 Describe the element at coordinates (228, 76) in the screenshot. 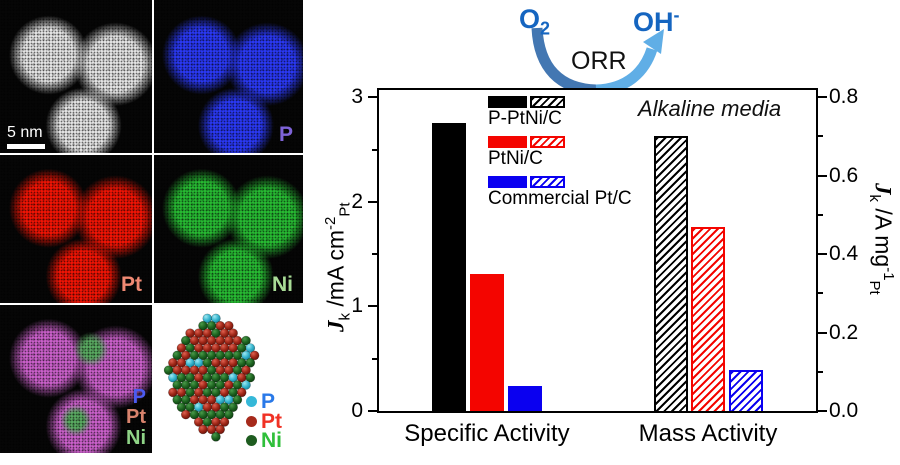

I see `eds-map-phosphorus: P` at that location.